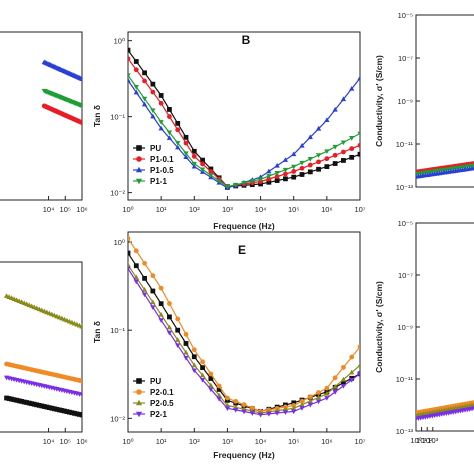 This screenshot has width=474, height=474. What do you see at coordinates (117, 418) in the screenshot?
I see `y-tick-label: 10⁻²` at bounding box center [117, 418].